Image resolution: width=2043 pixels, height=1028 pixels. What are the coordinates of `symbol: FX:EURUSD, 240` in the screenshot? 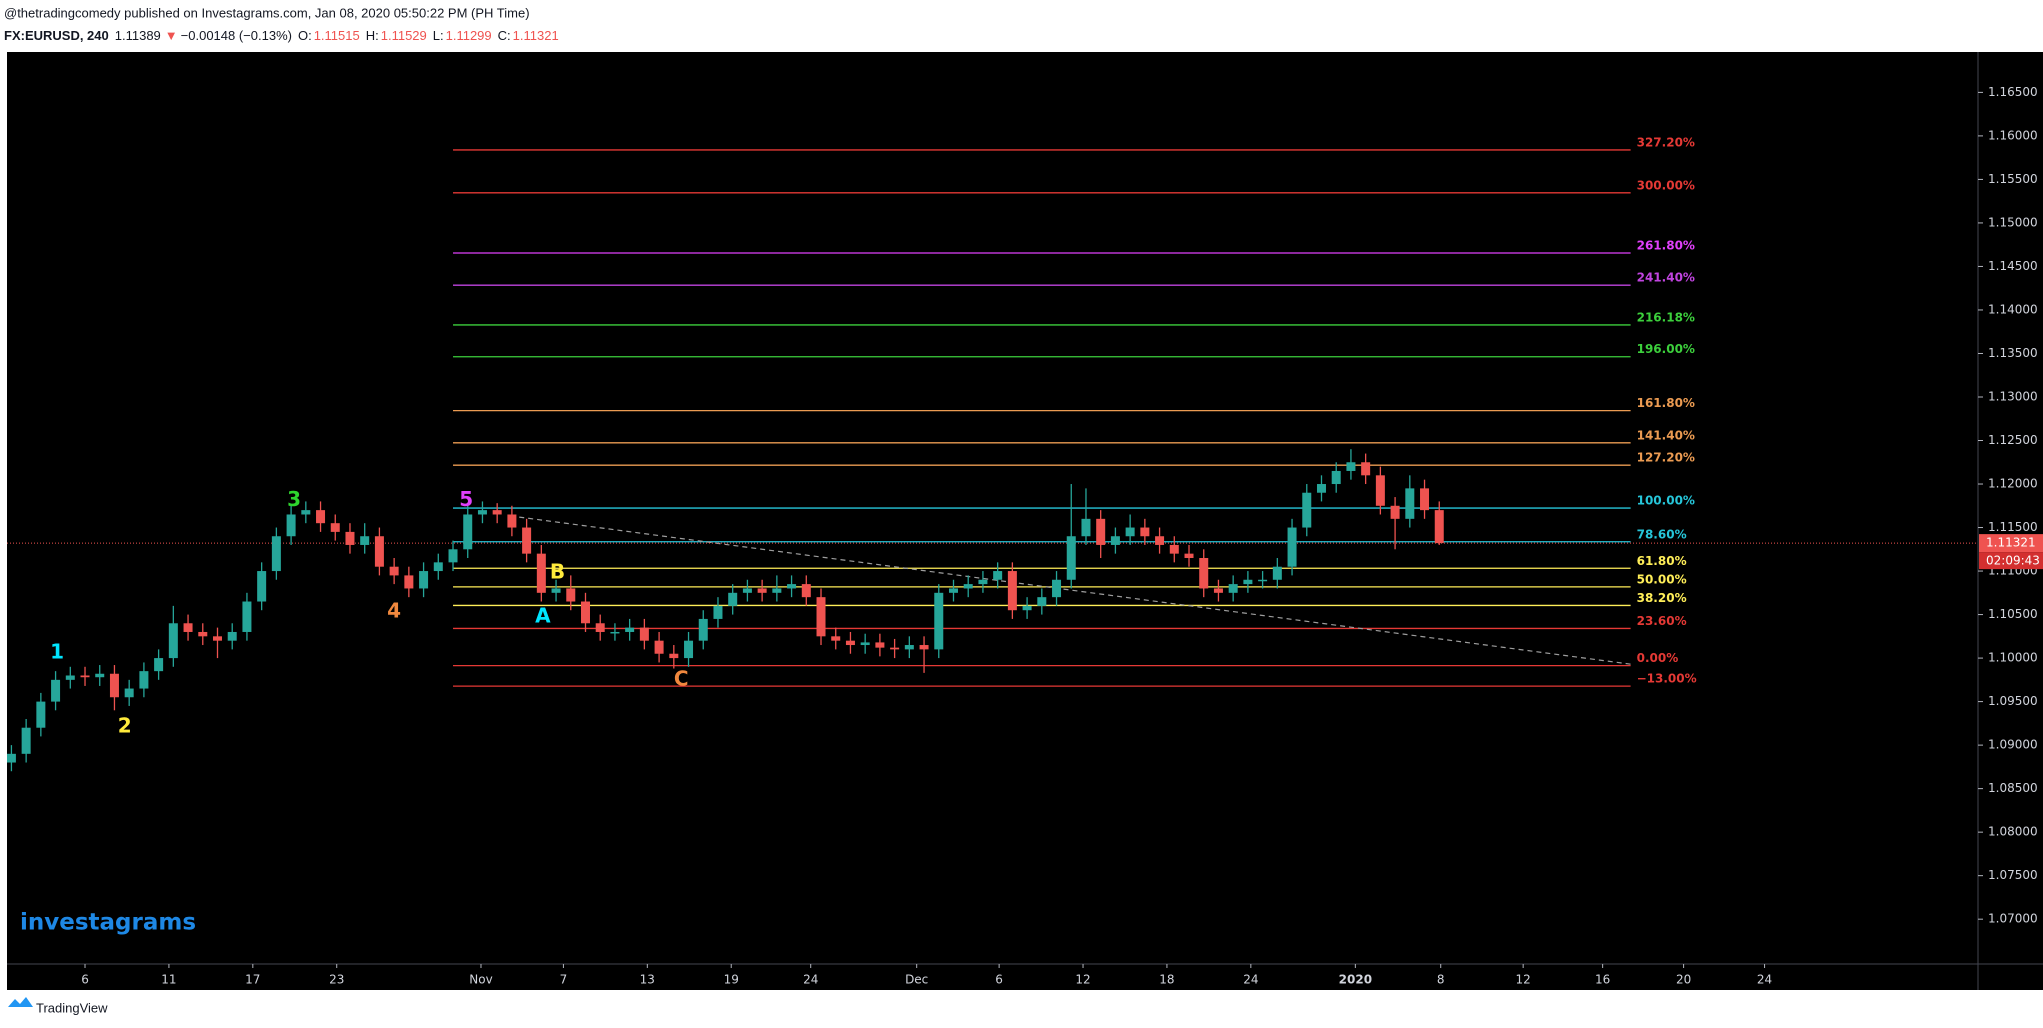 It's located at (56, 35).